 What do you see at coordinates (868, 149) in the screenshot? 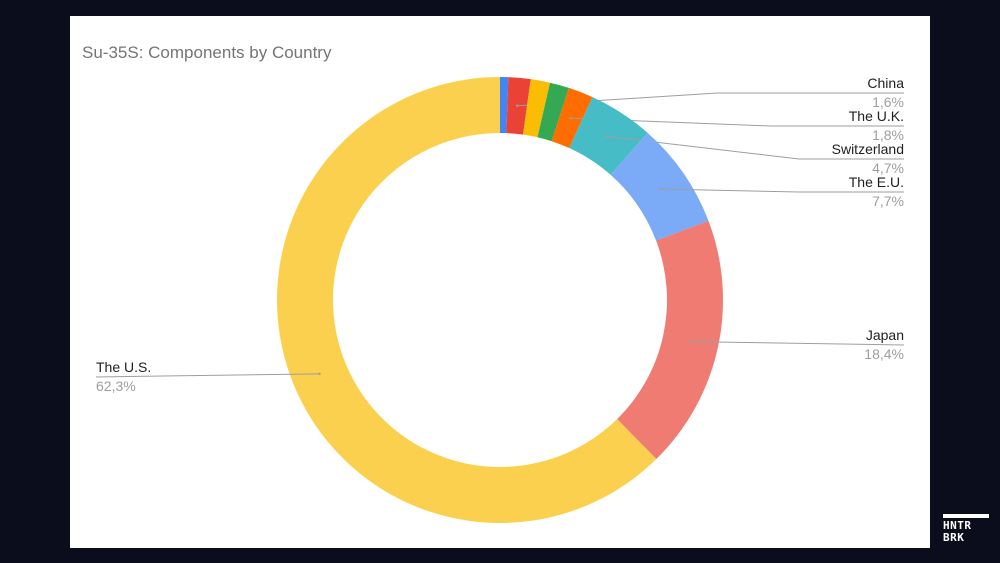
I see `slice-label: Switzerland` at bounding box center [868, 149].